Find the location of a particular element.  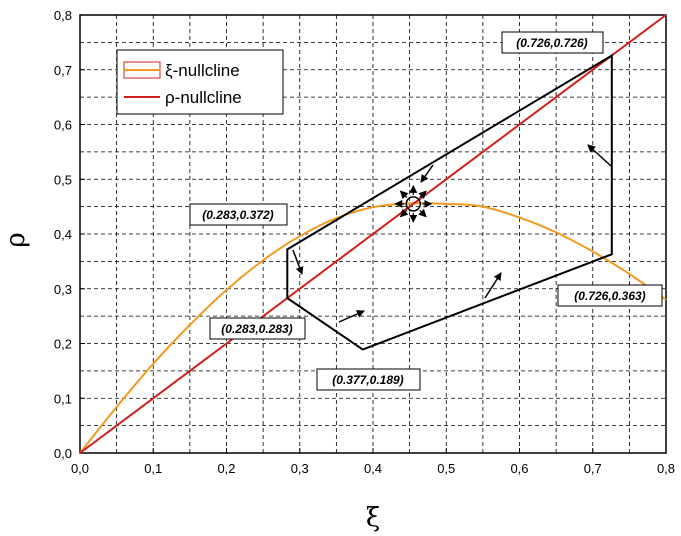

fixed-point-marker is located at coordinates (413, 204).